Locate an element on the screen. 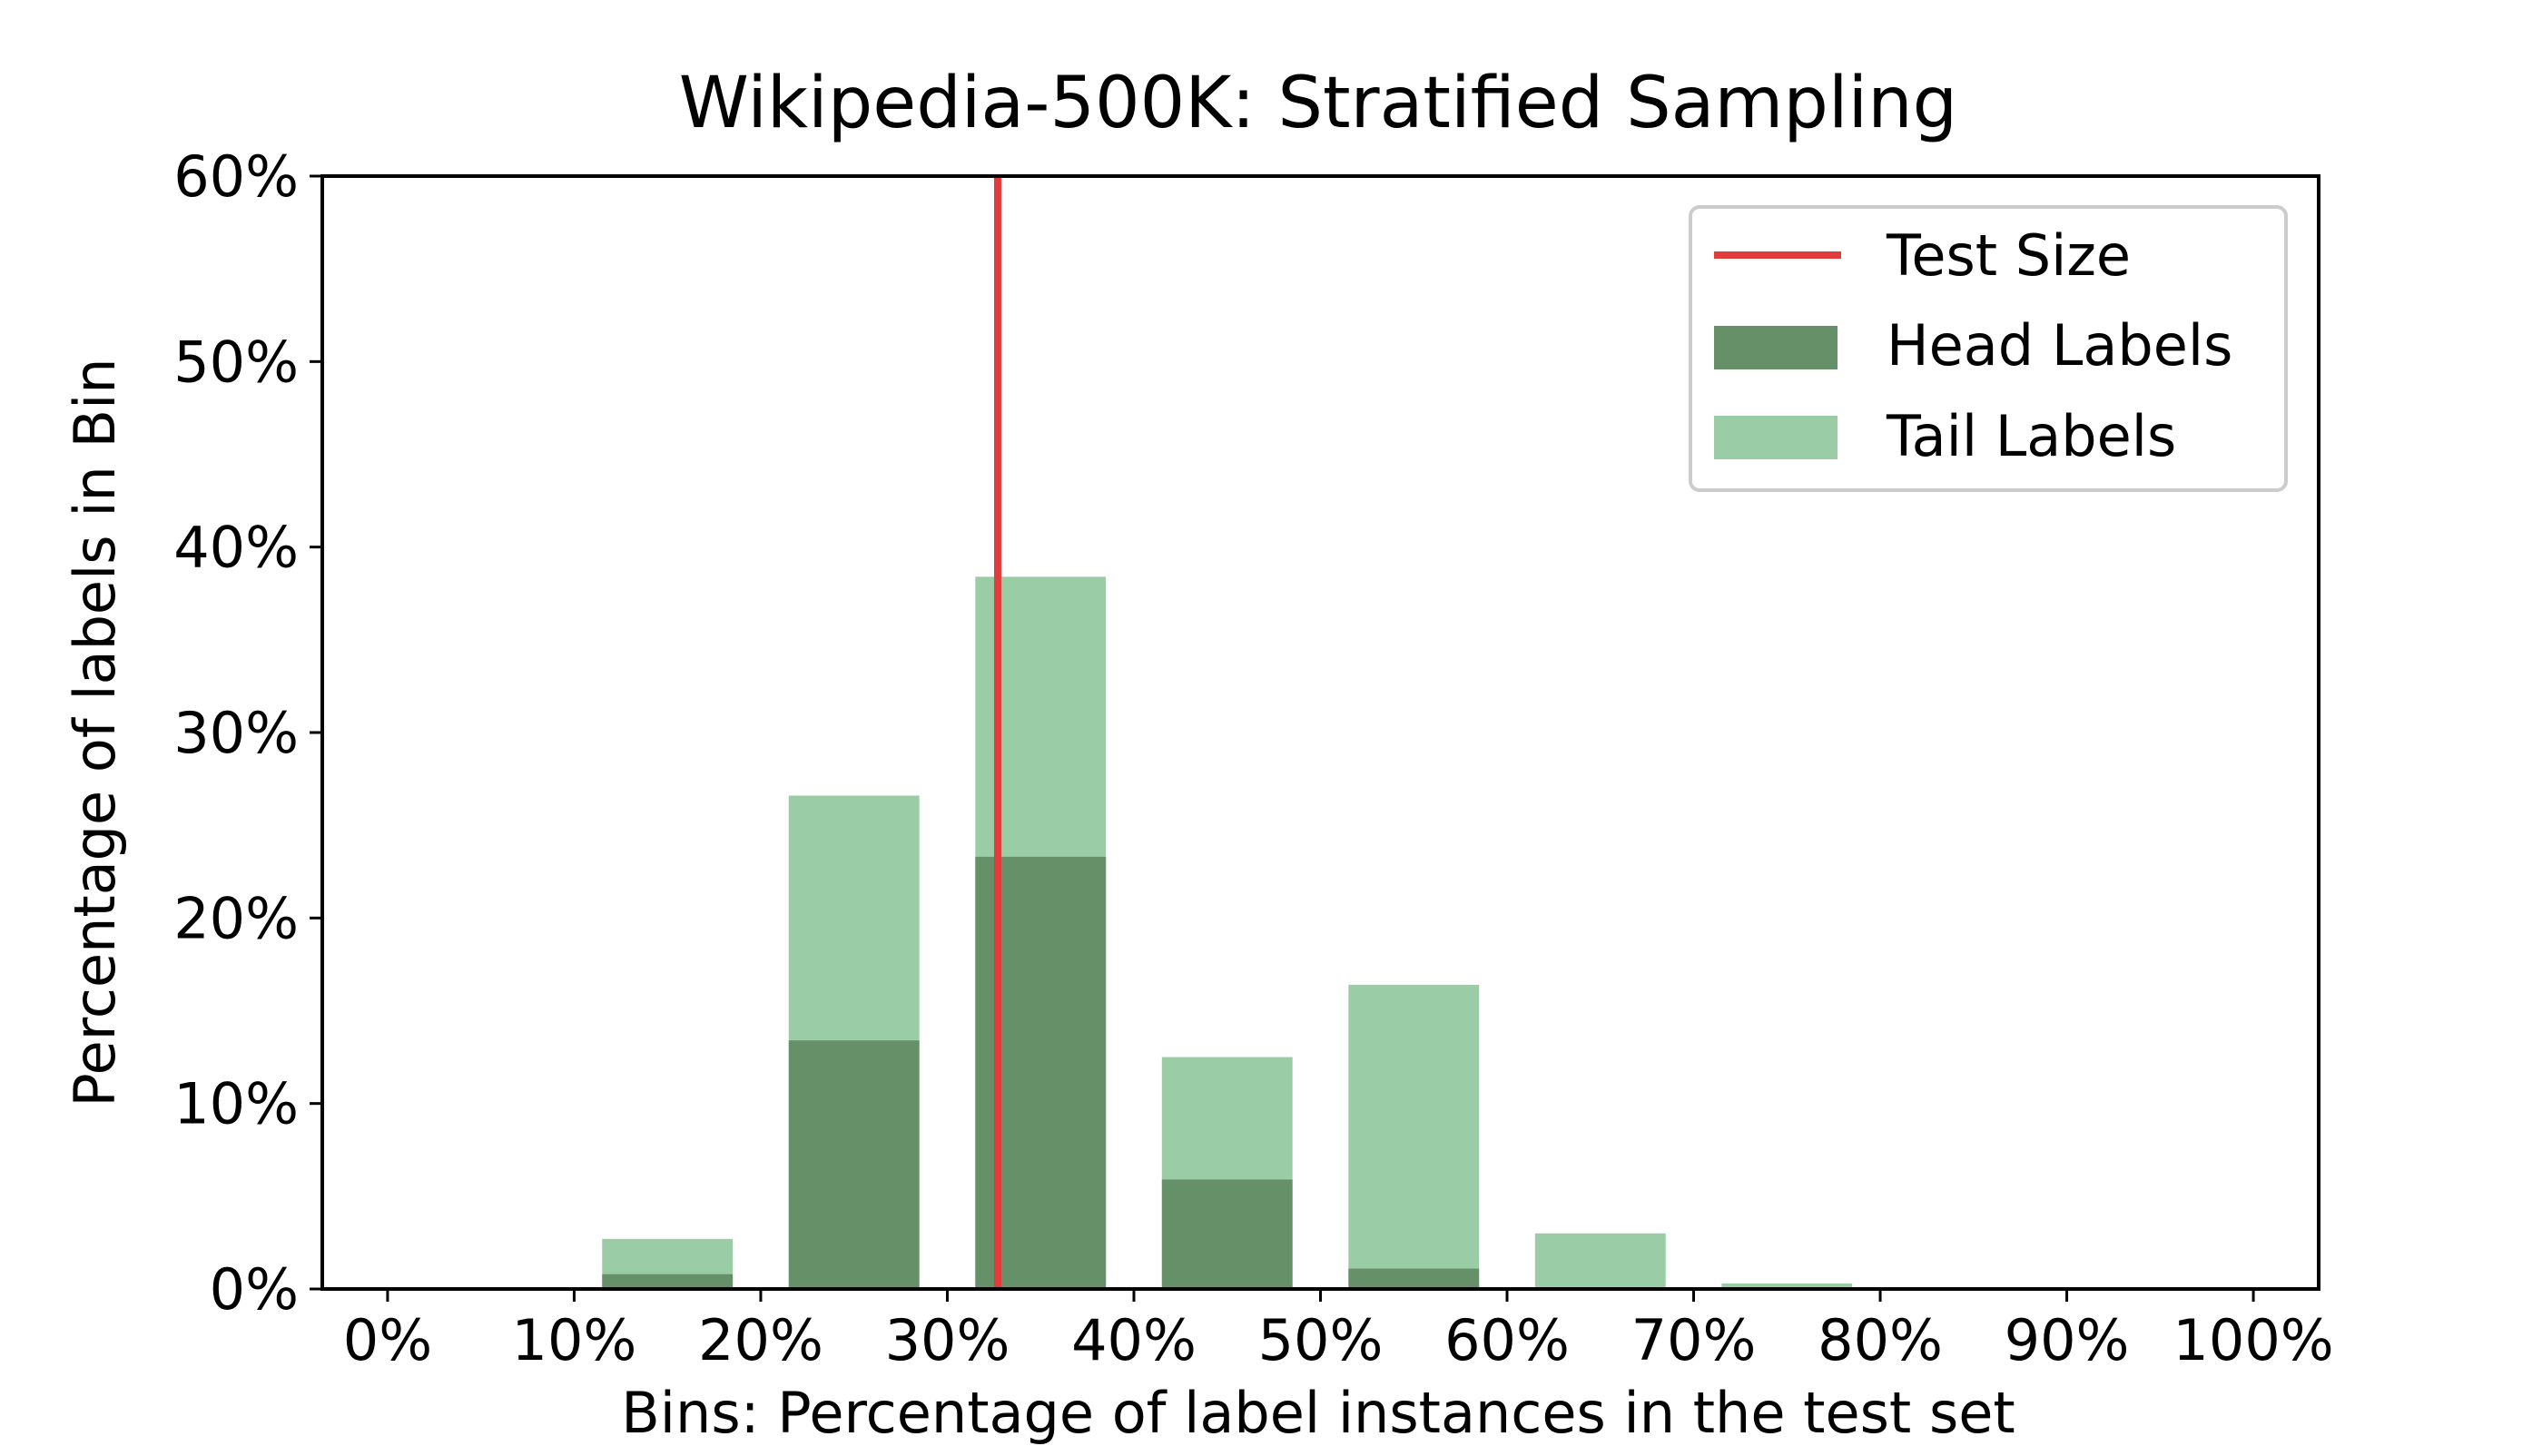 Image resolution: width=2542 pixels, height=1456 pixels. y-tick-label-4: 40% is located at coordinates (236, 548).